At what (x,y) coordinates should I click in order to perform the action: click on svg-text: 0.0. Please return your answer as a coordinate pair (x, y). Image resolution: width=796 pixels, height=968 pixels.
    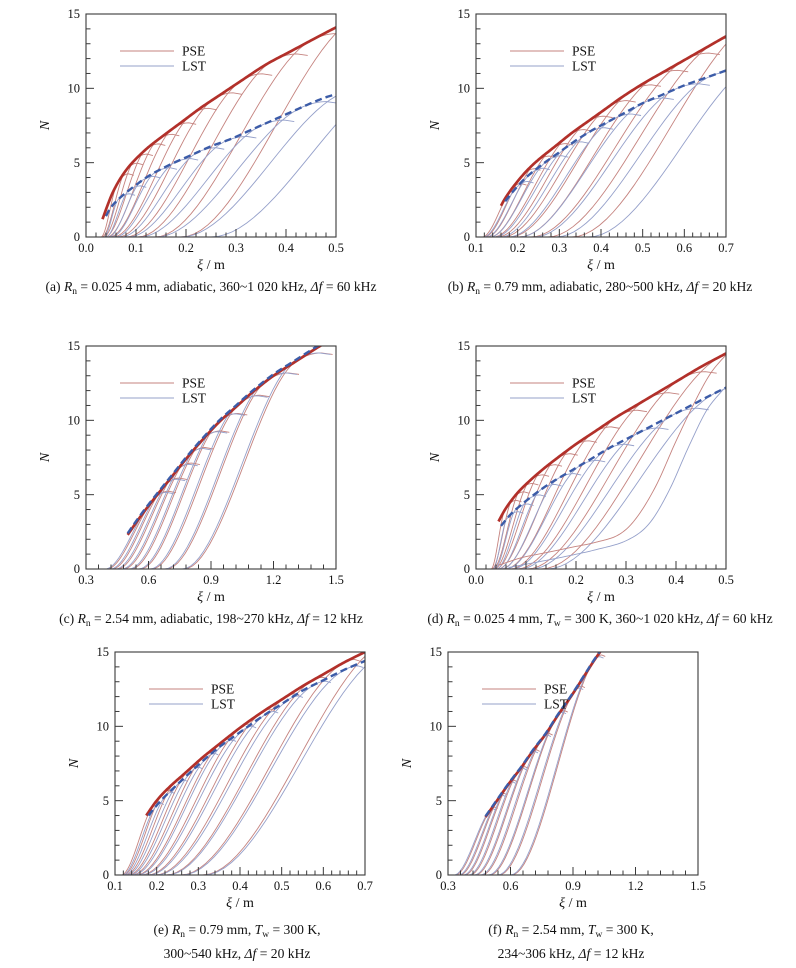
    Looking at the image, I should click on (476, 580).